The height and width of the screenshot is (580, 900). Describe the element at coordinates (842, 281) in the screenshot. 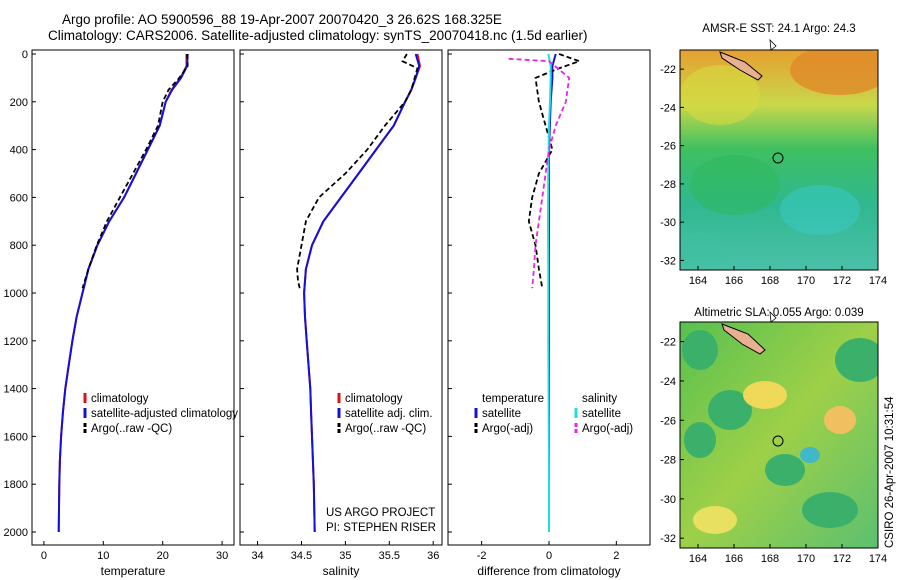

I see `map1-xtick-label: 172` at that location.